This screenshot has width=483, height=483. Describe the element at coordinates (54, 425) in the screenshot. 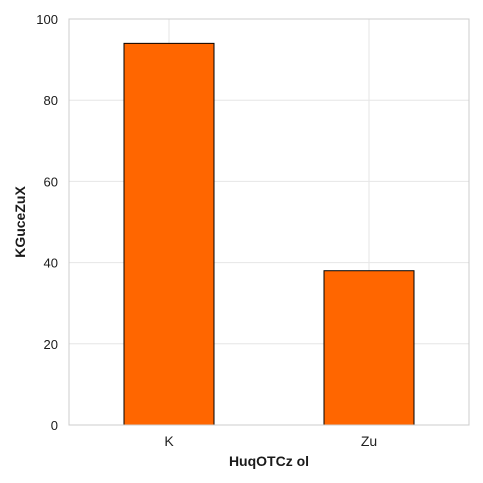

I see `y-tick-label: 0` at that location.